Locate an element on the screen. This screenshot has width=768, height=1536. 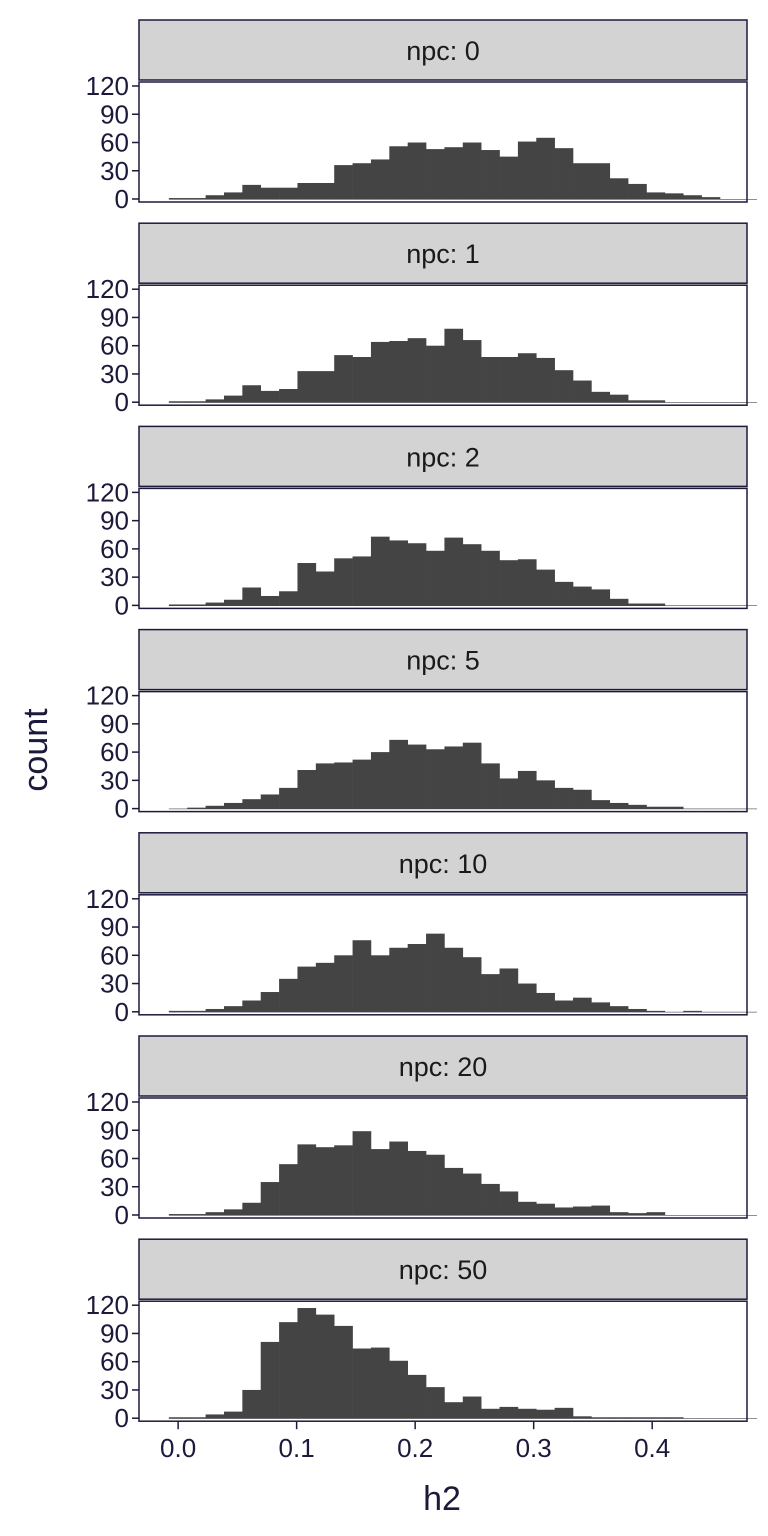
facet-strip-label: npc: 2 is located at coordinates (443, 457).